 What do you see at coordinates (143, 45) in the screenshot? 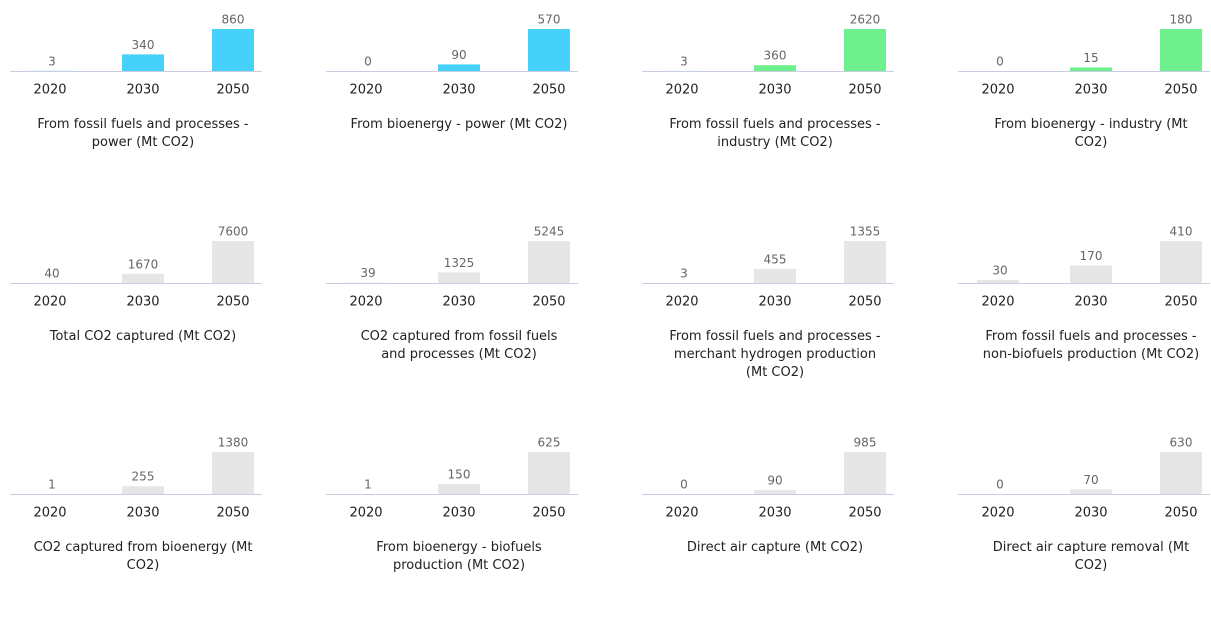
I see `value-label: 340` at bounding box center [143, 45].